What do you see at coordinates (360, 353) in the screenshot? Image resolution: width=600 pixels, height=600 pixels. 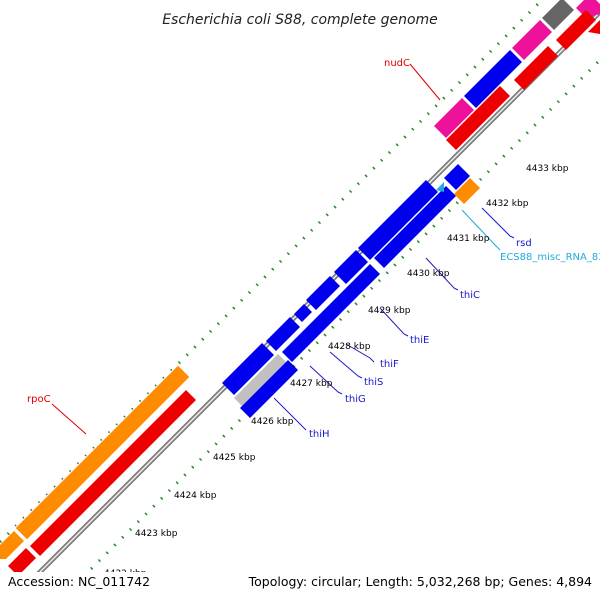 I see `leader-thiF` at bounding box center [360, 353].